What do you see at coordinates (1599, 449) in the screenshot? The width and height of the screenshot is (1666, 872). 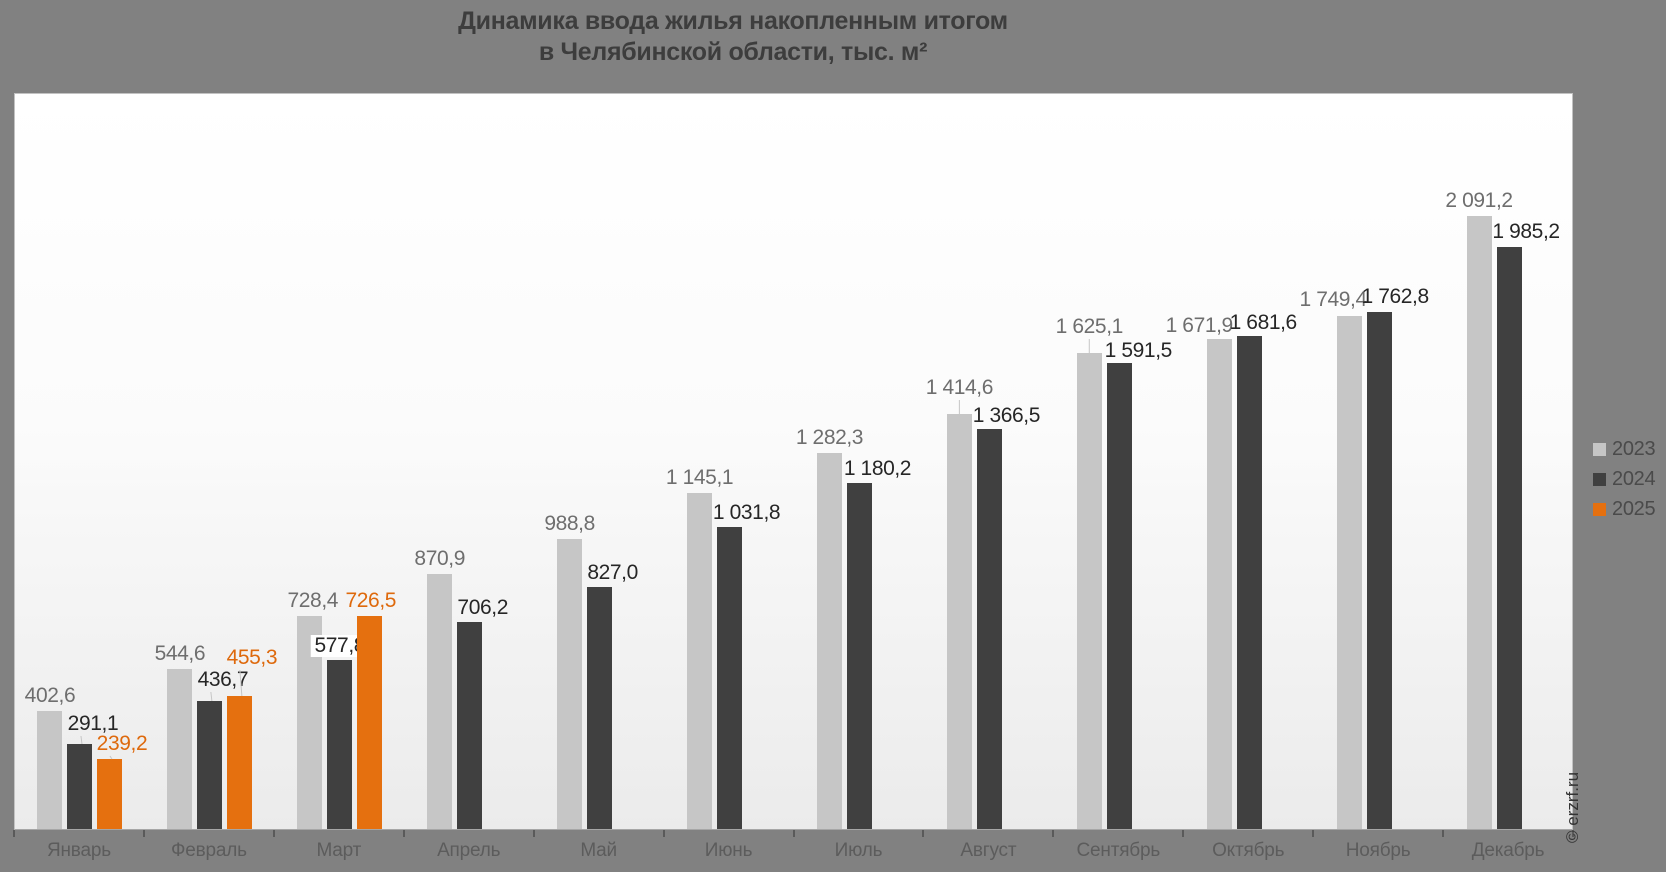 I see `legend-swatch-2023` at bounding box center [1599, 449].